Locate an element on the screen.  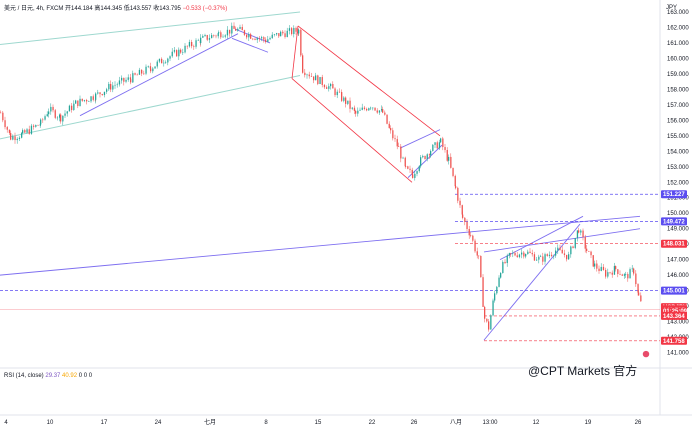
y-tick-label: 150.000 is located at coordinates (678, 214).